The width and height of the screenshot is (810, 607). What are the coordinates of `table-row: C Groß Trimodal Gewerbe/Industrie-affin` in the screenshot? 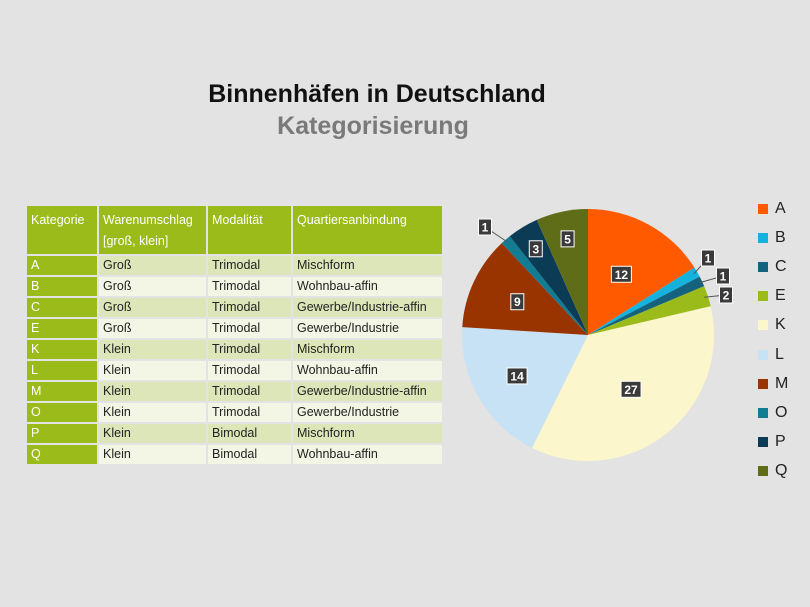 It's located at (234, 307).